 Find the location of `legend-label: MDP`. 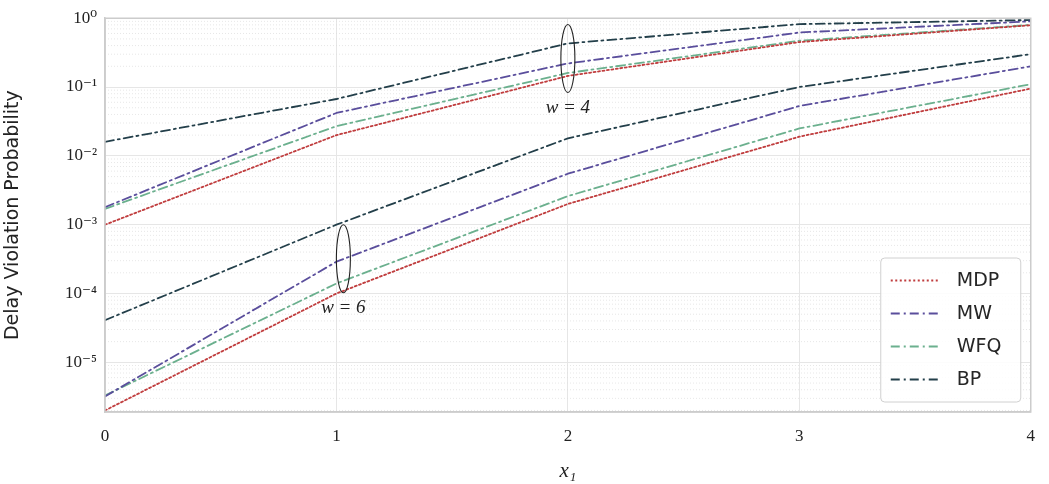

legend-label: MDP is located at coordinates (978, 279).